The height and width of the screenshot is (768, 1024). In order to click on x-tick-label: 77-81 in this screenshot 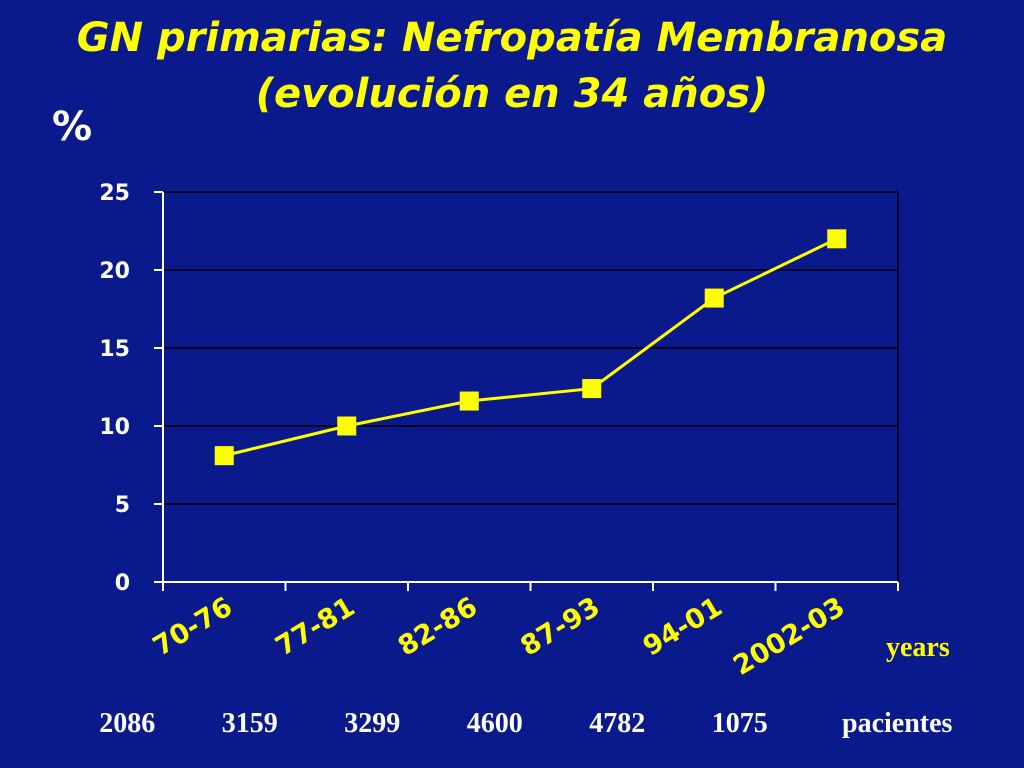, I will do `click(315, 626)`.